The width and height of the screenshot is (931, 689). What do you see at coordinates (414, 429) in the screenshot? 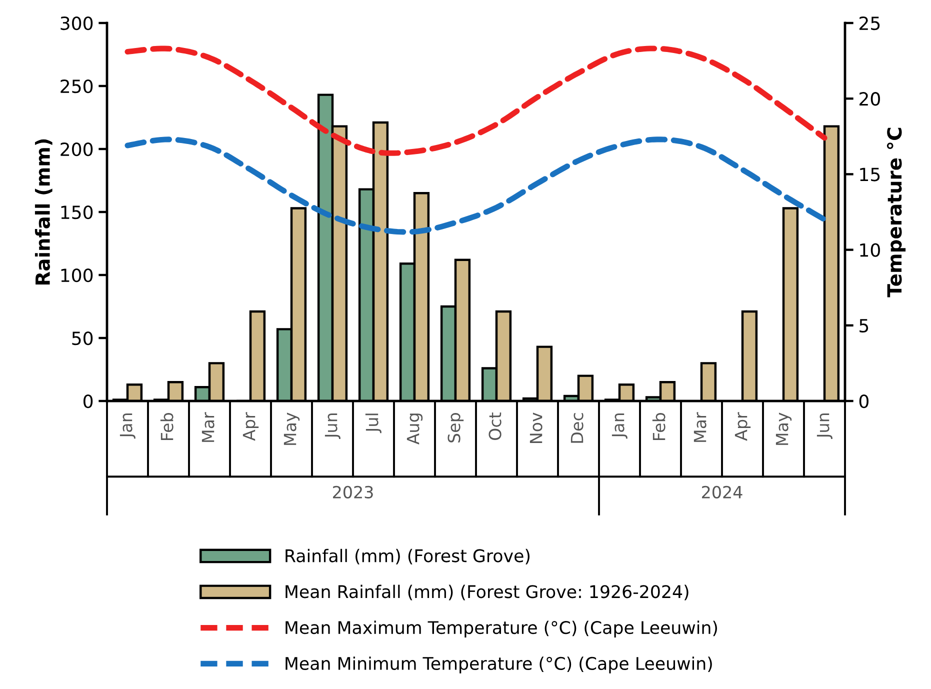
I see `x-tick-label: Aug` at bounding box center [414, 429].